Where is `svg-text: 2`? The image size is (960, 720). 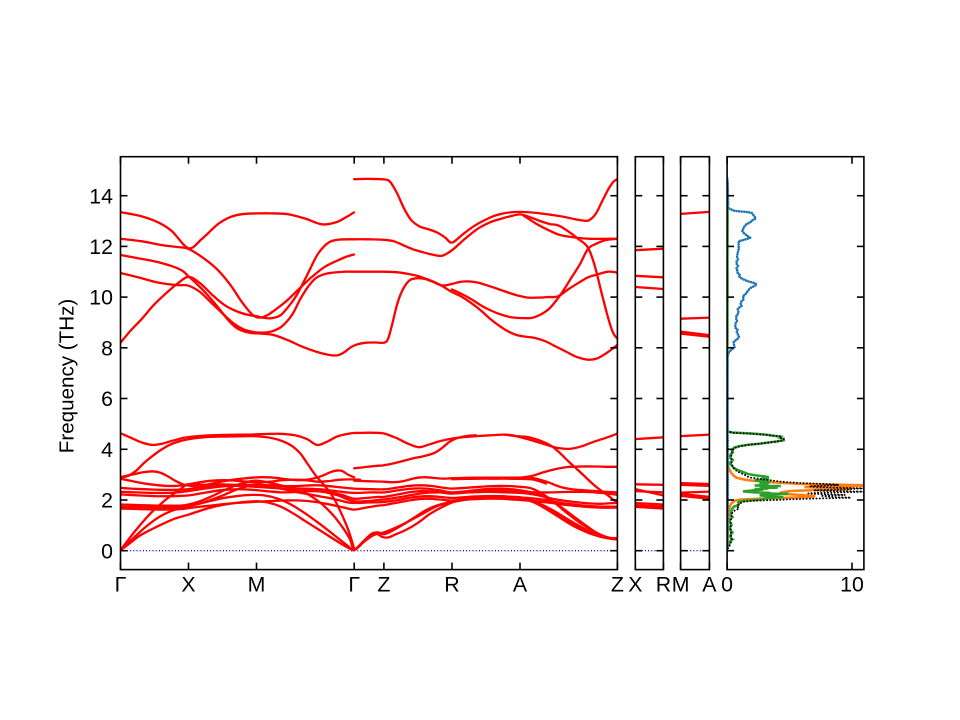
svg-text: 2 is located at coordinates (107, 501).